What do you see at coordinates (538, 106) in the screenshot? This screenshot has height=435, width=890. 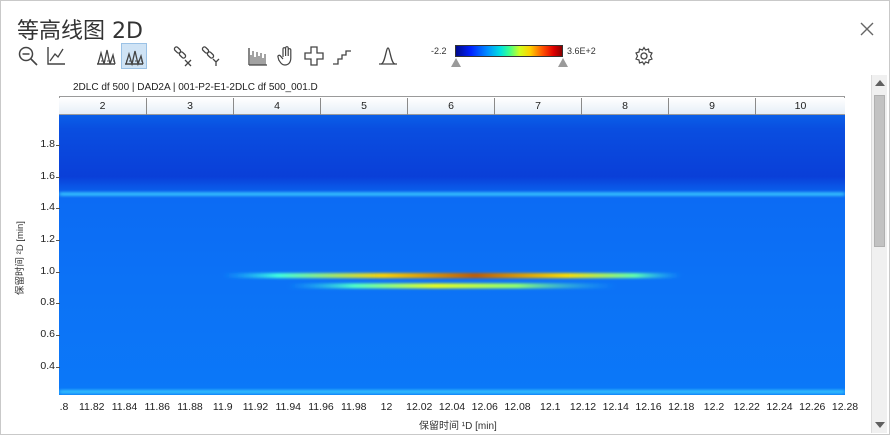 I see `segment-cell: 7` at bounding box center [538, 106].